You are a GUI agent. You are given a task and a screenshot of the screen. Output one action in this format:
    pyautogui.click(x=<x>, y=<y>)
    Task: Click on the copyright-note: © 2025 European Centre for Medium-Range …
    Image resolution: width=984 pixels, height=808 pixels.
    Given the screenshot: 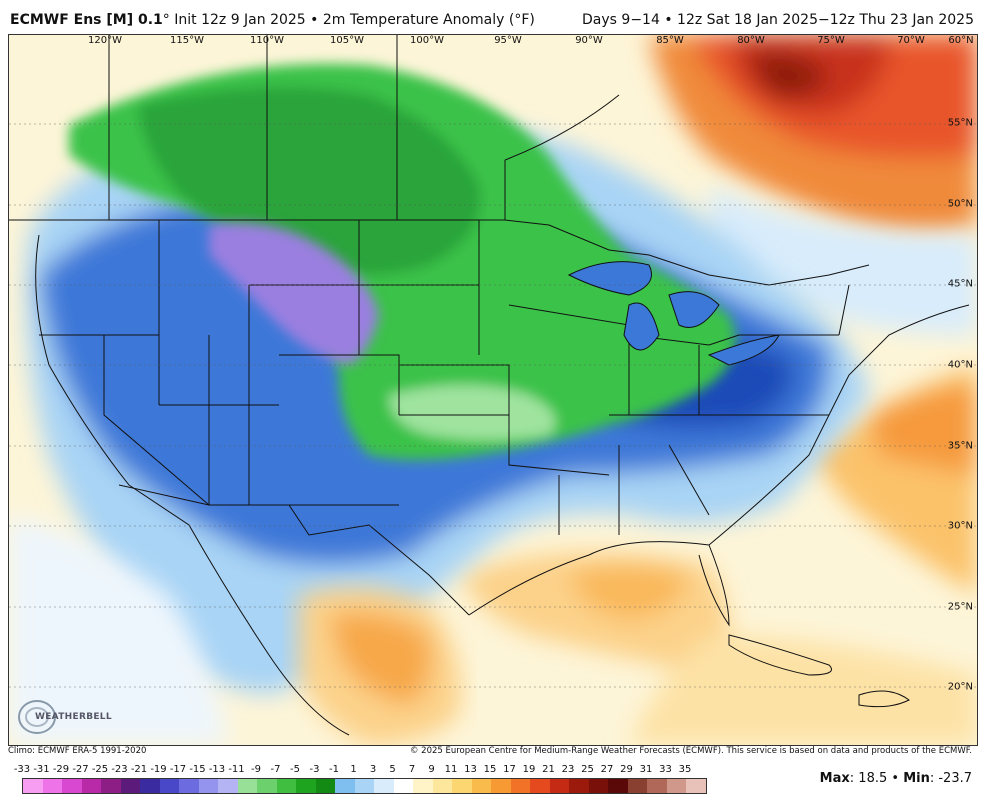 What is the action you would take?
    pyautogui.click(x=690, y=751)
    